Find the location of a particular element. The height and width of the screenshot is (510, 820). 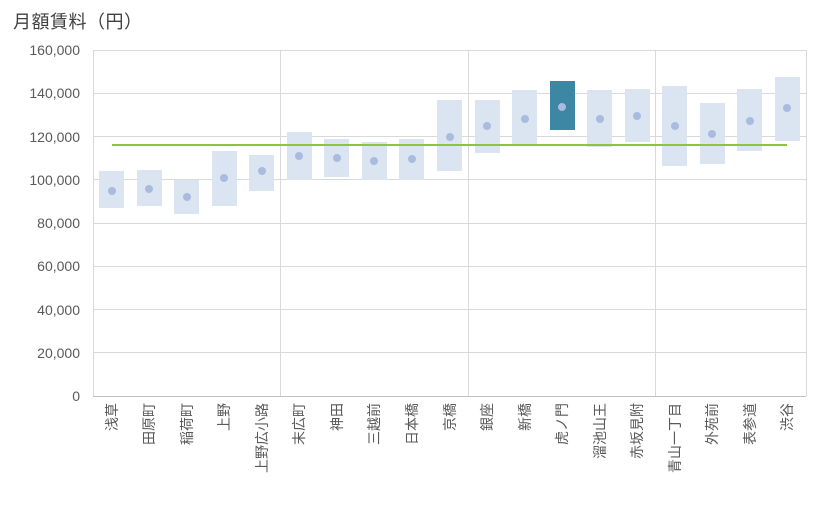

y-axis-label: 140,000 is located at coordinates (54, 93).